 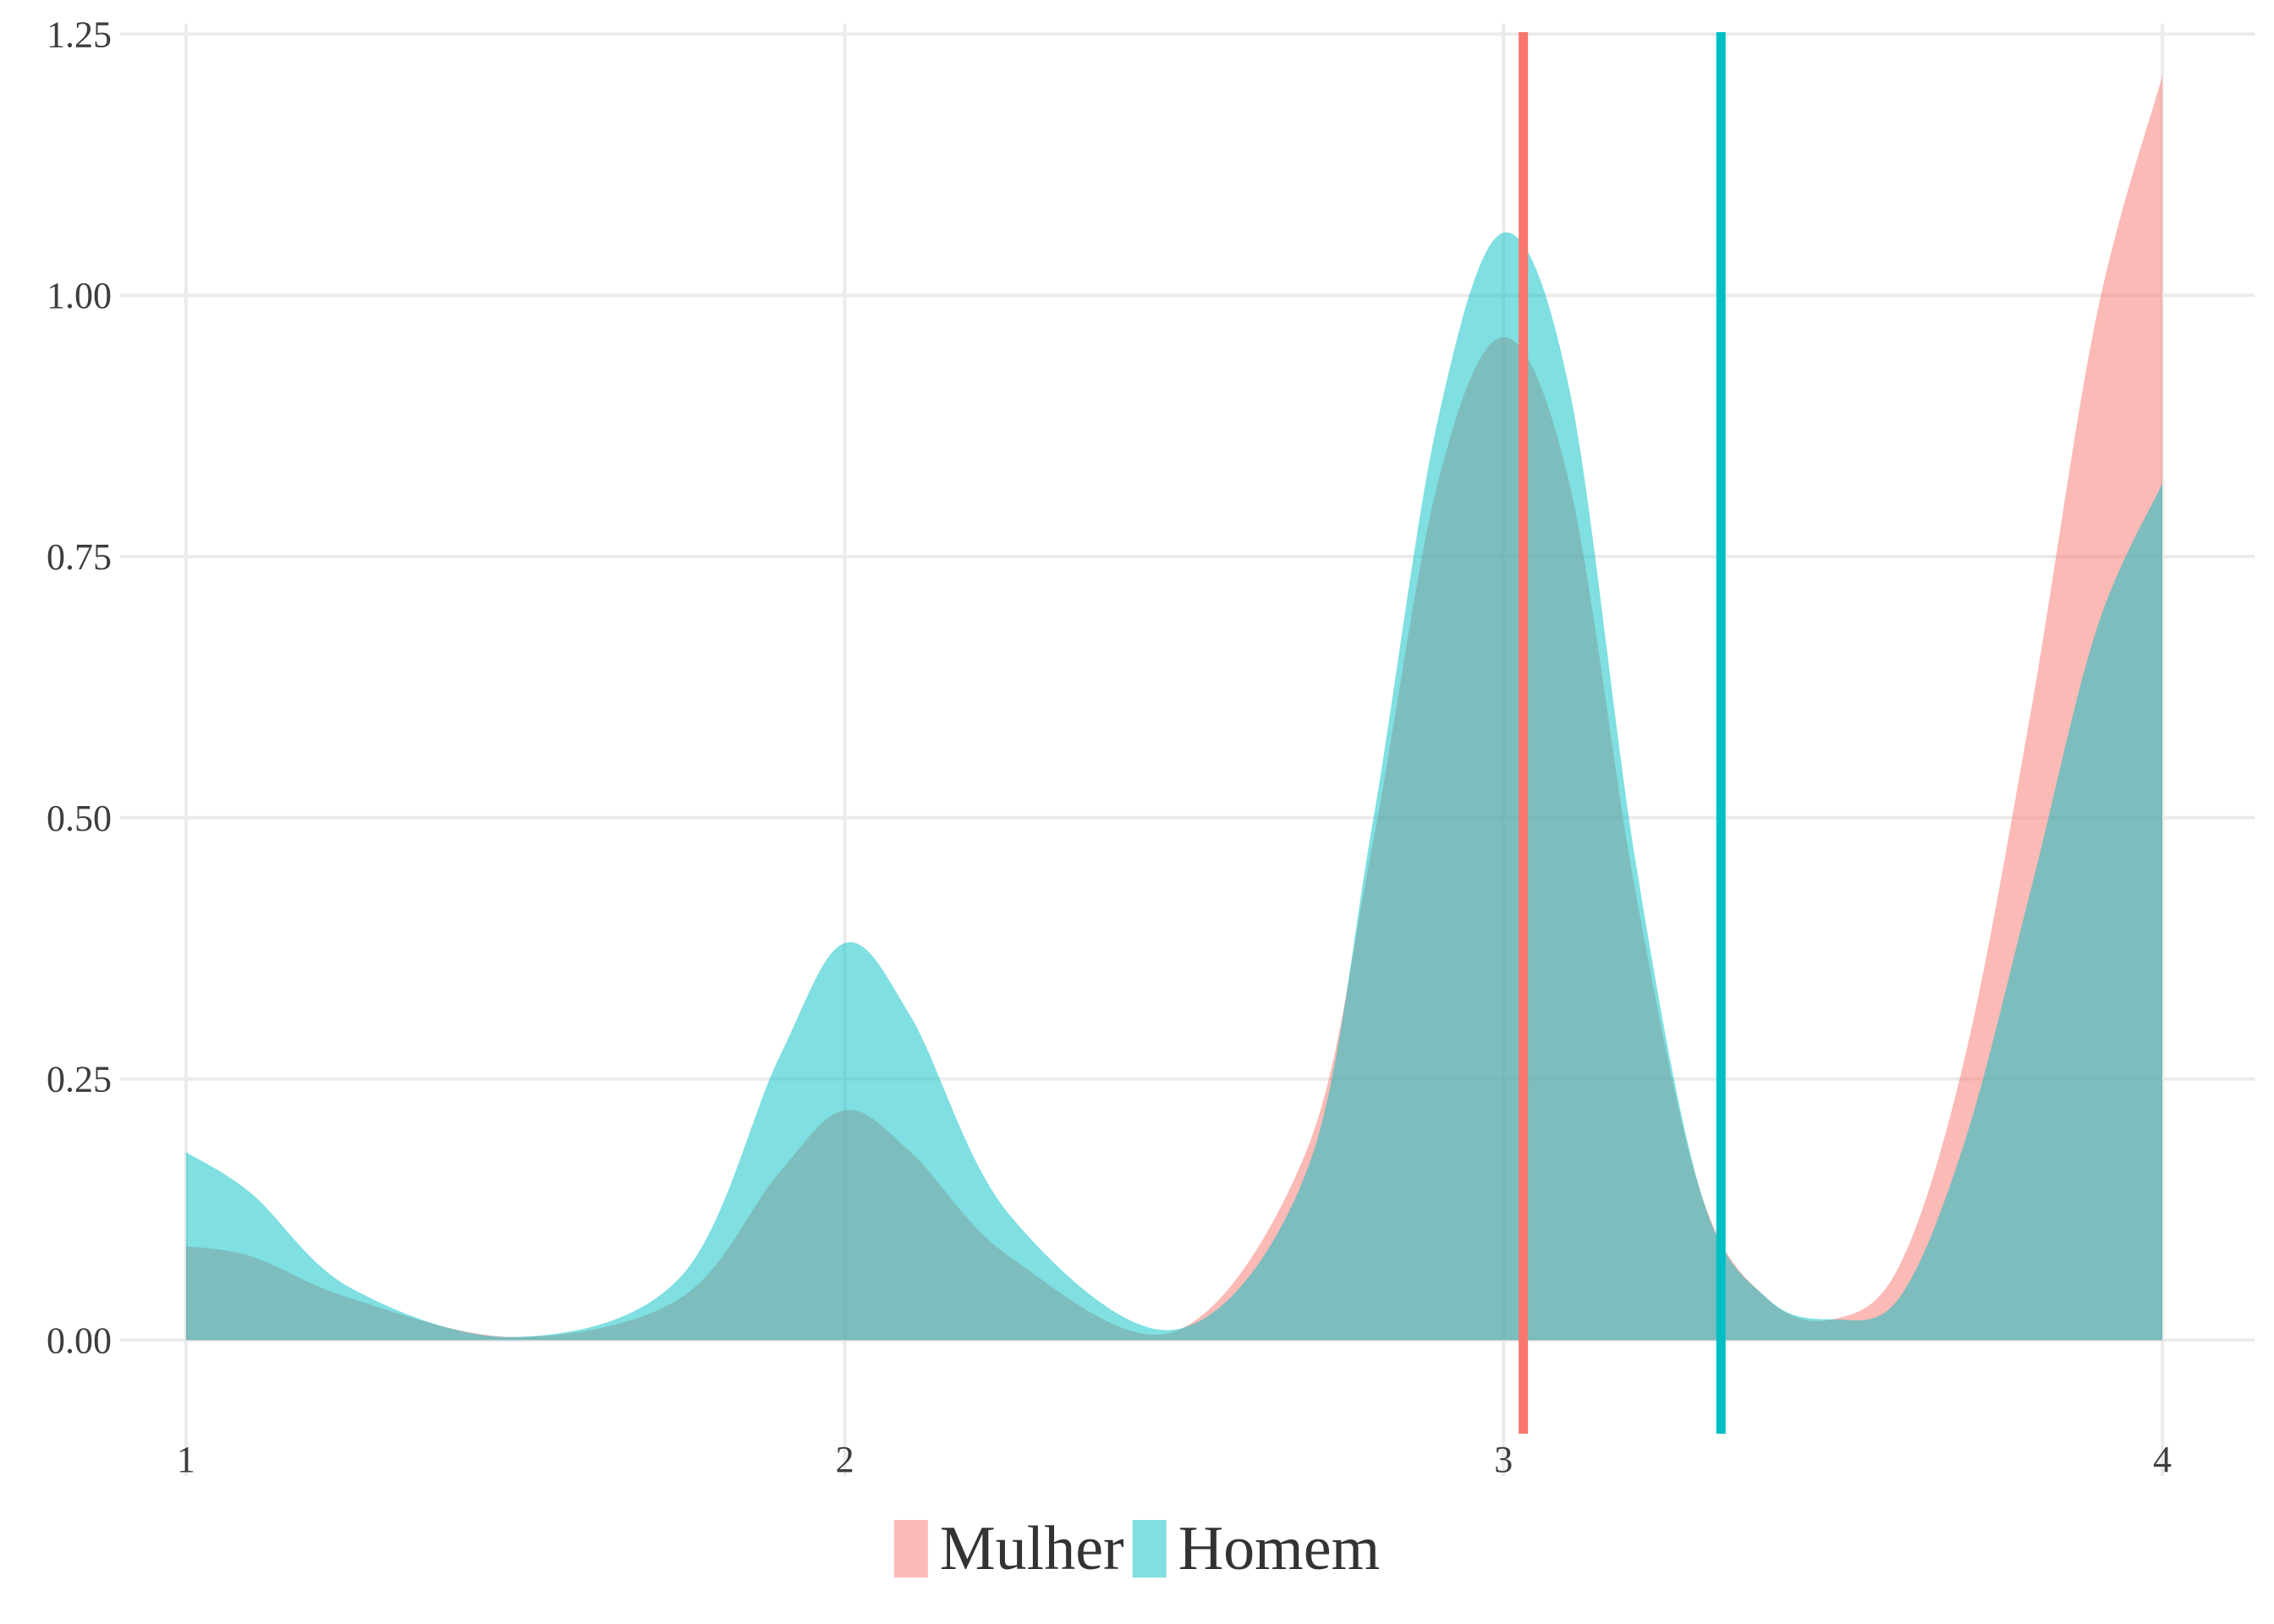 What do you see at coordinates (79, 34) in the screenshot?
I see `y-tick-label: 1.25` at bounding box center [79, 34].